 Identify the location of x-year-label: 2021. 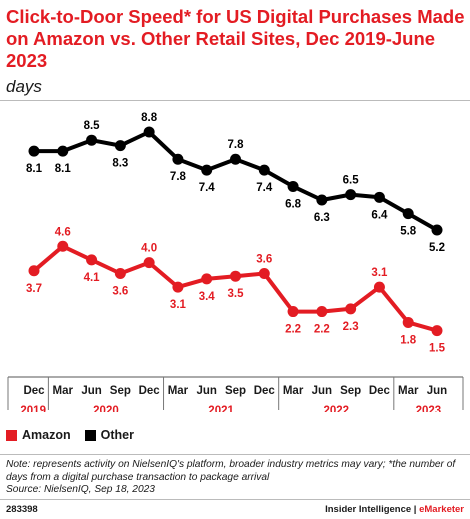
(221, 408).